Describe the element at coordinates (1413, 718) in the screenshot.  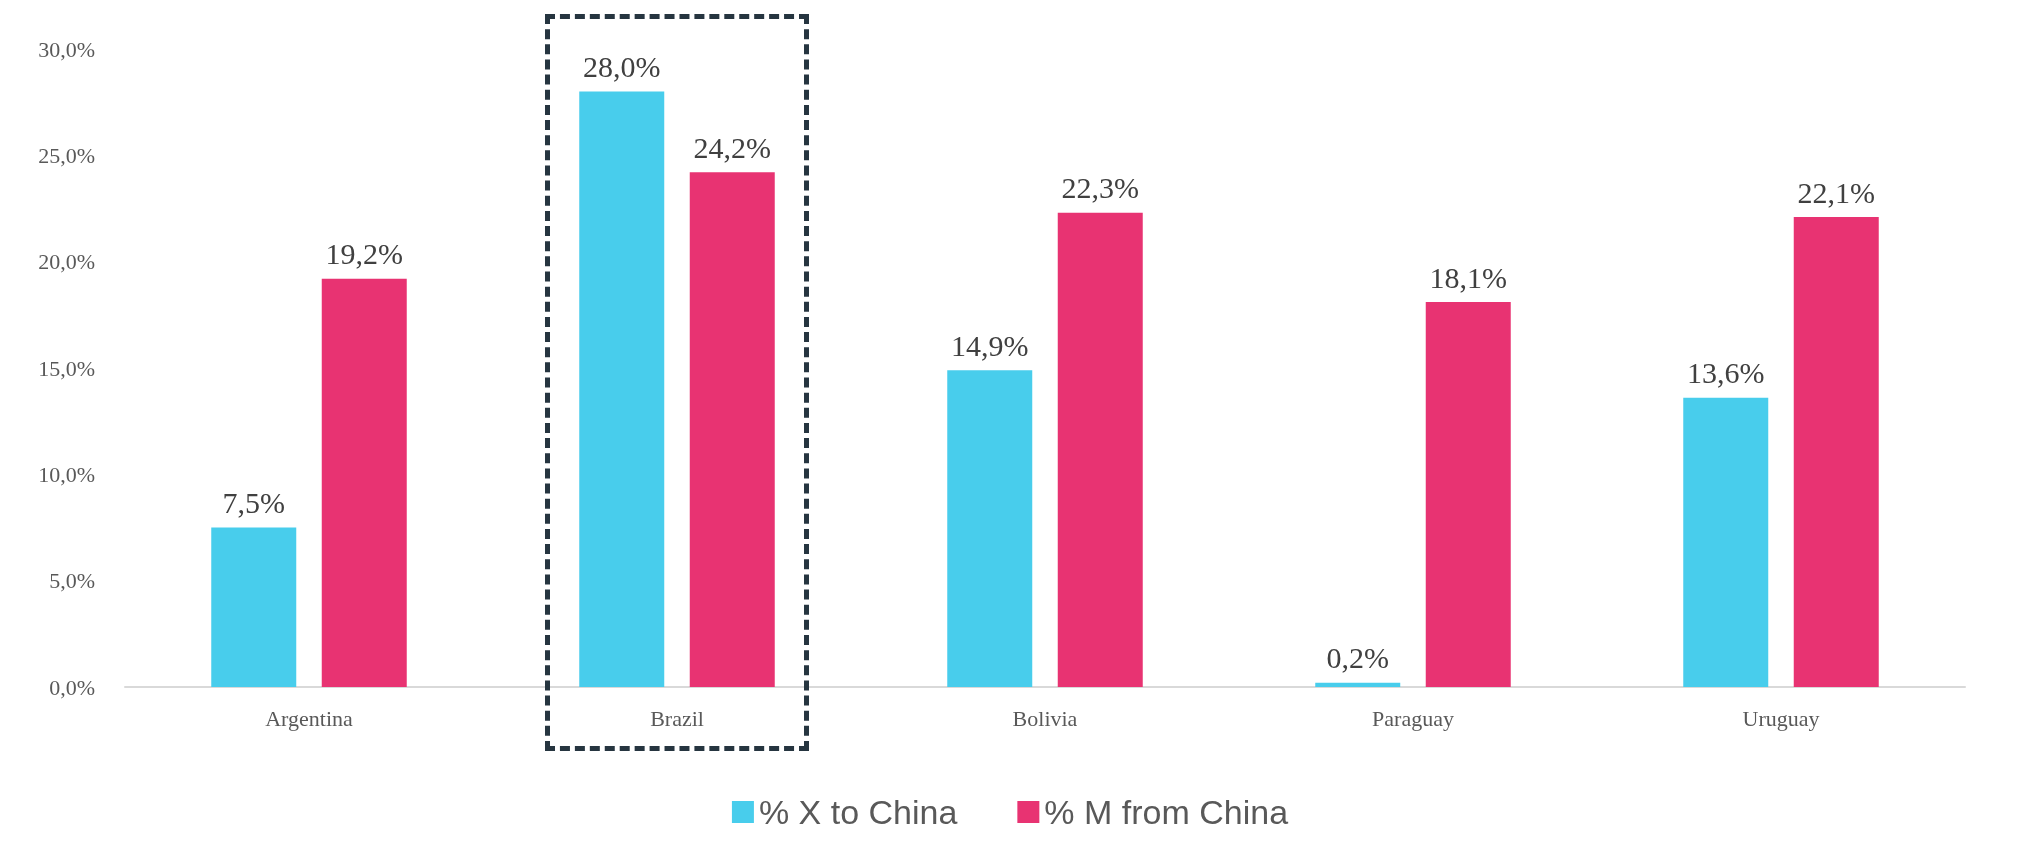
I see `x-tick-label: Paraguay` at that location.